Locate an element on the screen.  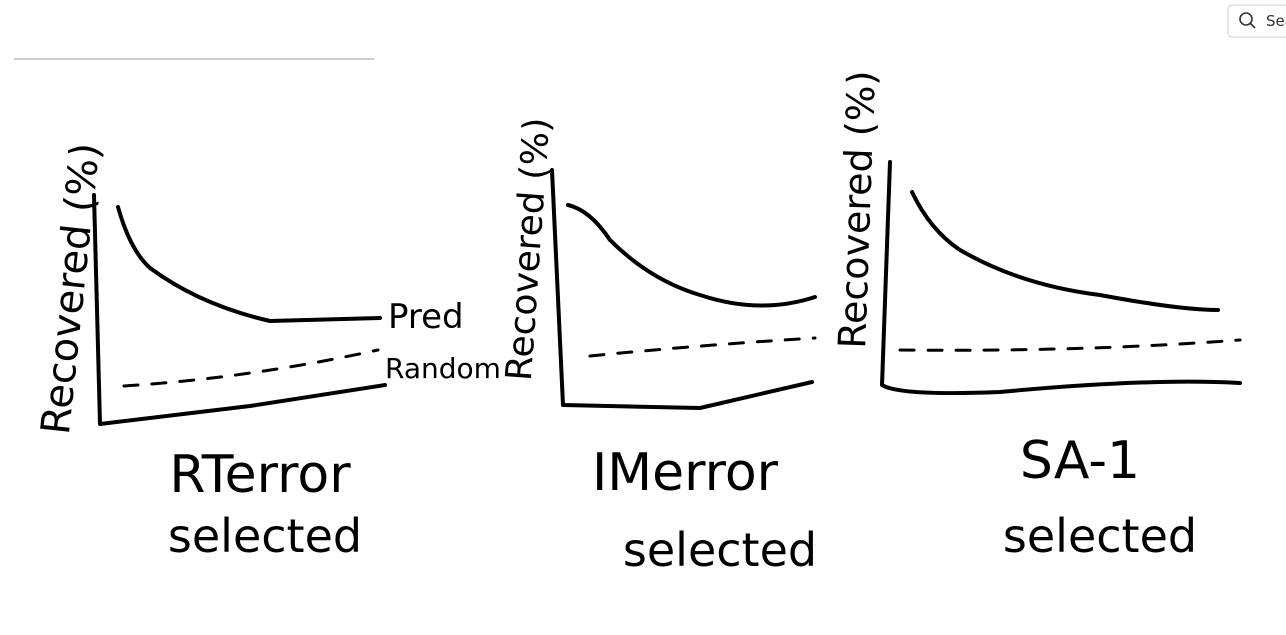
panel-title: RTerror is located at coordinates (260, 475).